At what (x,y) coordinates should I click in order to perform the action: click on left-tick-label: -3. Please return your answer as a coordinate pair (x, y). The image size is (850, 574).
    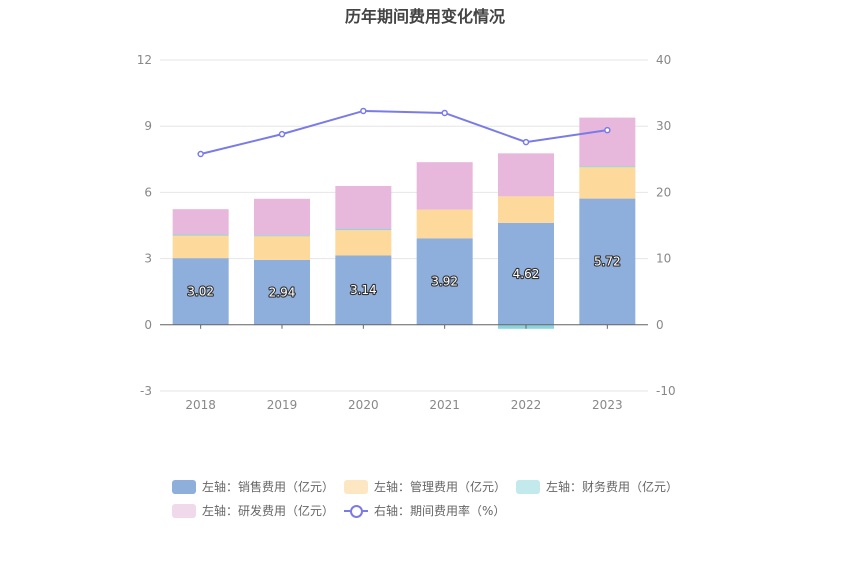
    Looking at the image, I should click on (146, 391).